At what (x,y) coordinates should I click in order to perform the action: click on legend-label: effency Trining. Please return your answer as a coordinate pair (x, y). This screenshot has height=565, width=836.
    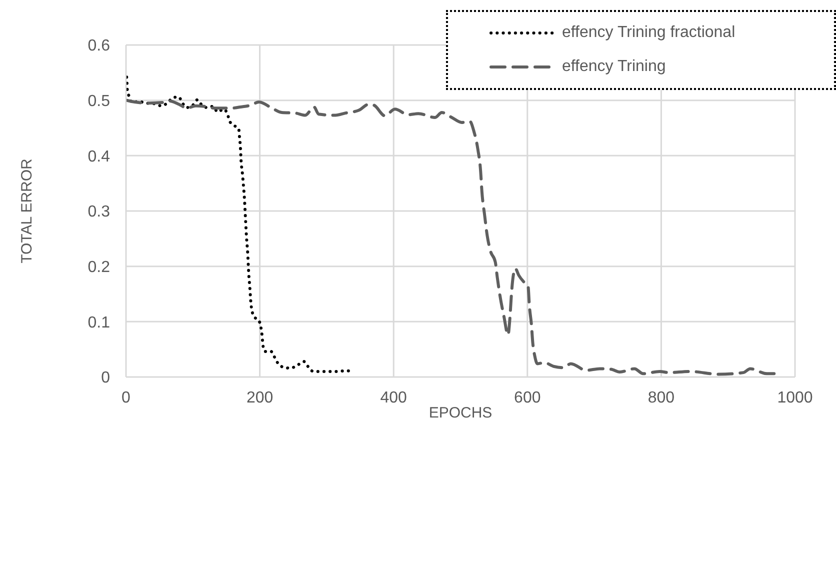
    Looking at the image, I should click on (614, 67).